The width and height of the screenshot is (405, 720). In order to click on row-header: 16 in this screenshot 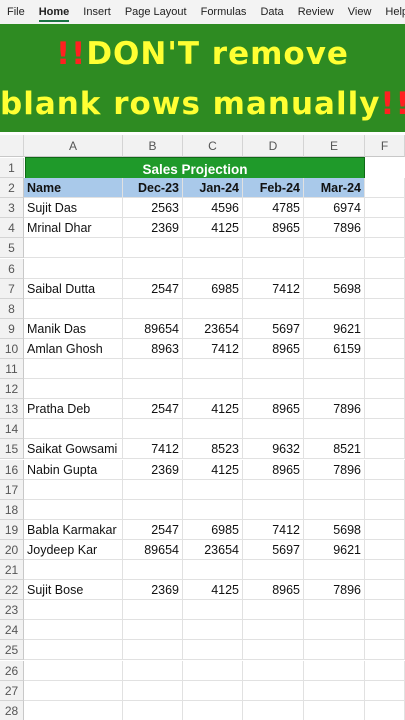, I will do `click(12, 469)`.